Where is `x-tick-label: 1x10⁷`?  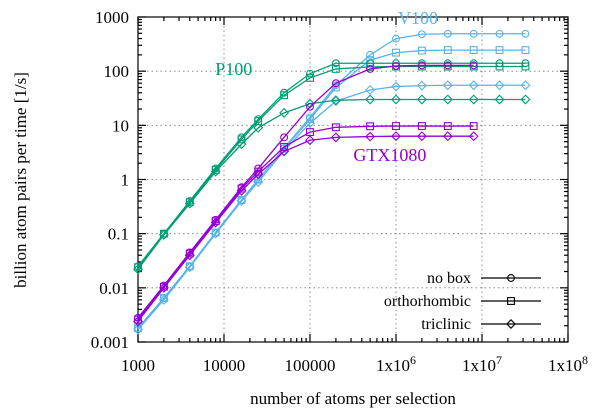 x-tick-label: 1x10⁷ is located at coordinates (482, 364).